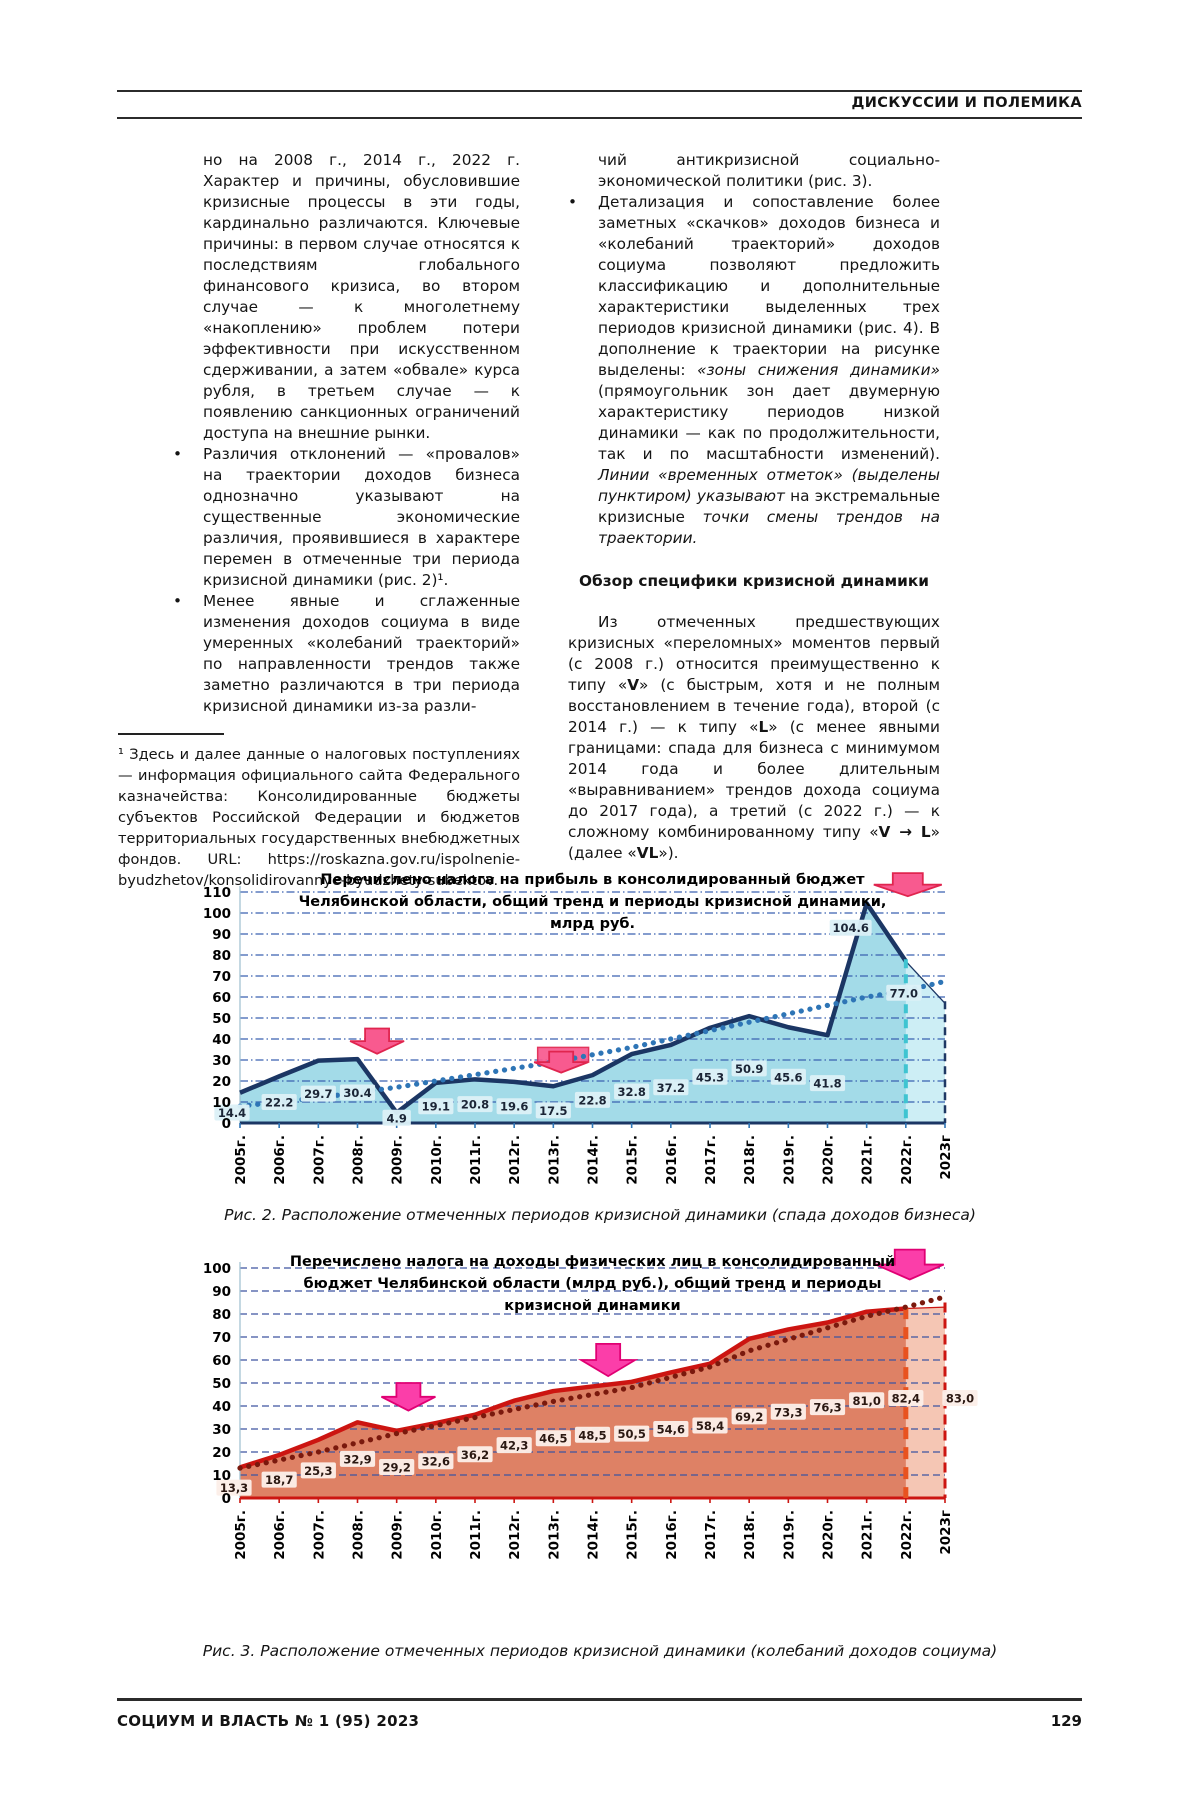 This screenshot has height=1797, width=1200. Describe the element at coordinates (710, 1426) in the screenshot. I see `svg-text: 58,4` at that location.